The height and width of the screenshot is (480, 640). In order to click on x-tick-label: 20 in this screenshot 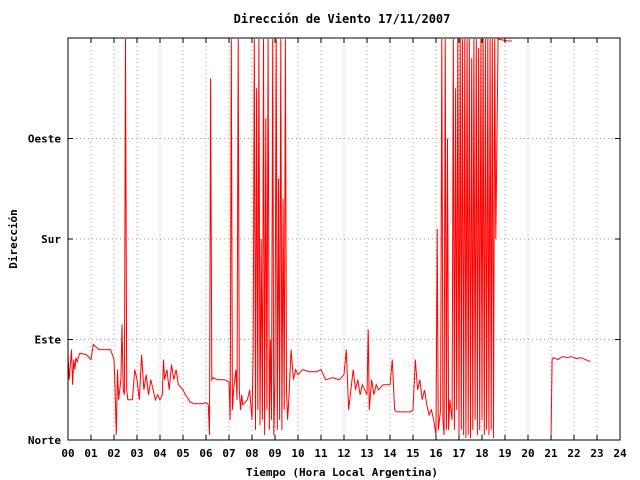, I will do `click(527, 453)`.